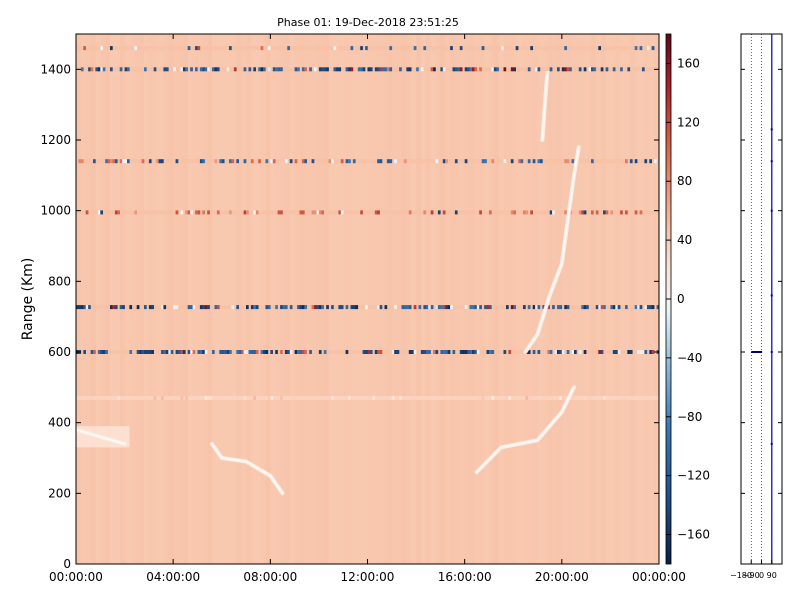  I want to click on x-tick-label: 12:00:00, so click(368, 577).